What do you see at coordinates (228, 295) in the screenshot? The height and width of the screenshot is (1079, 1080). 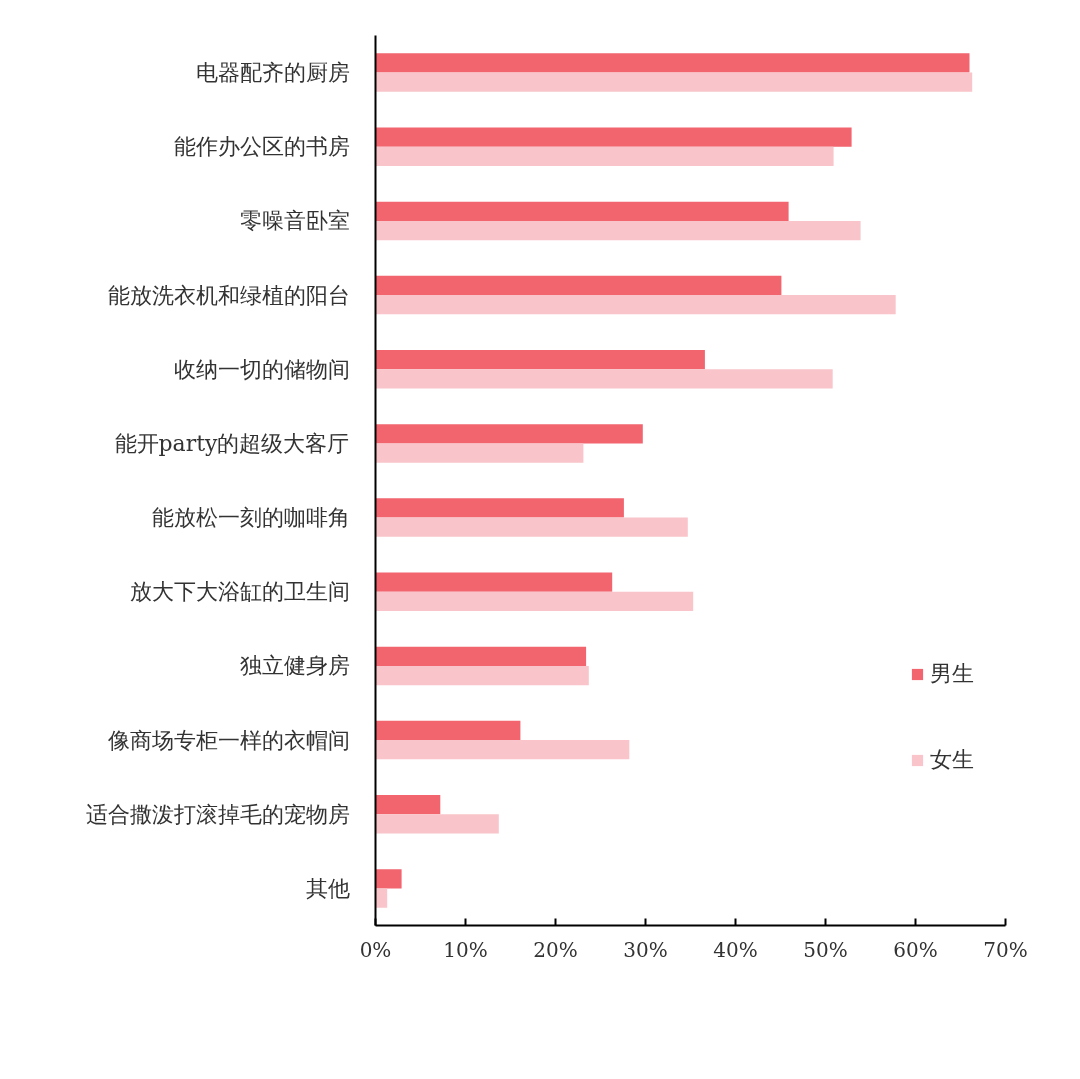 I see `y-tick-label: 能放洗衣机和绿植的阳台` at bounding box center [228, 295].